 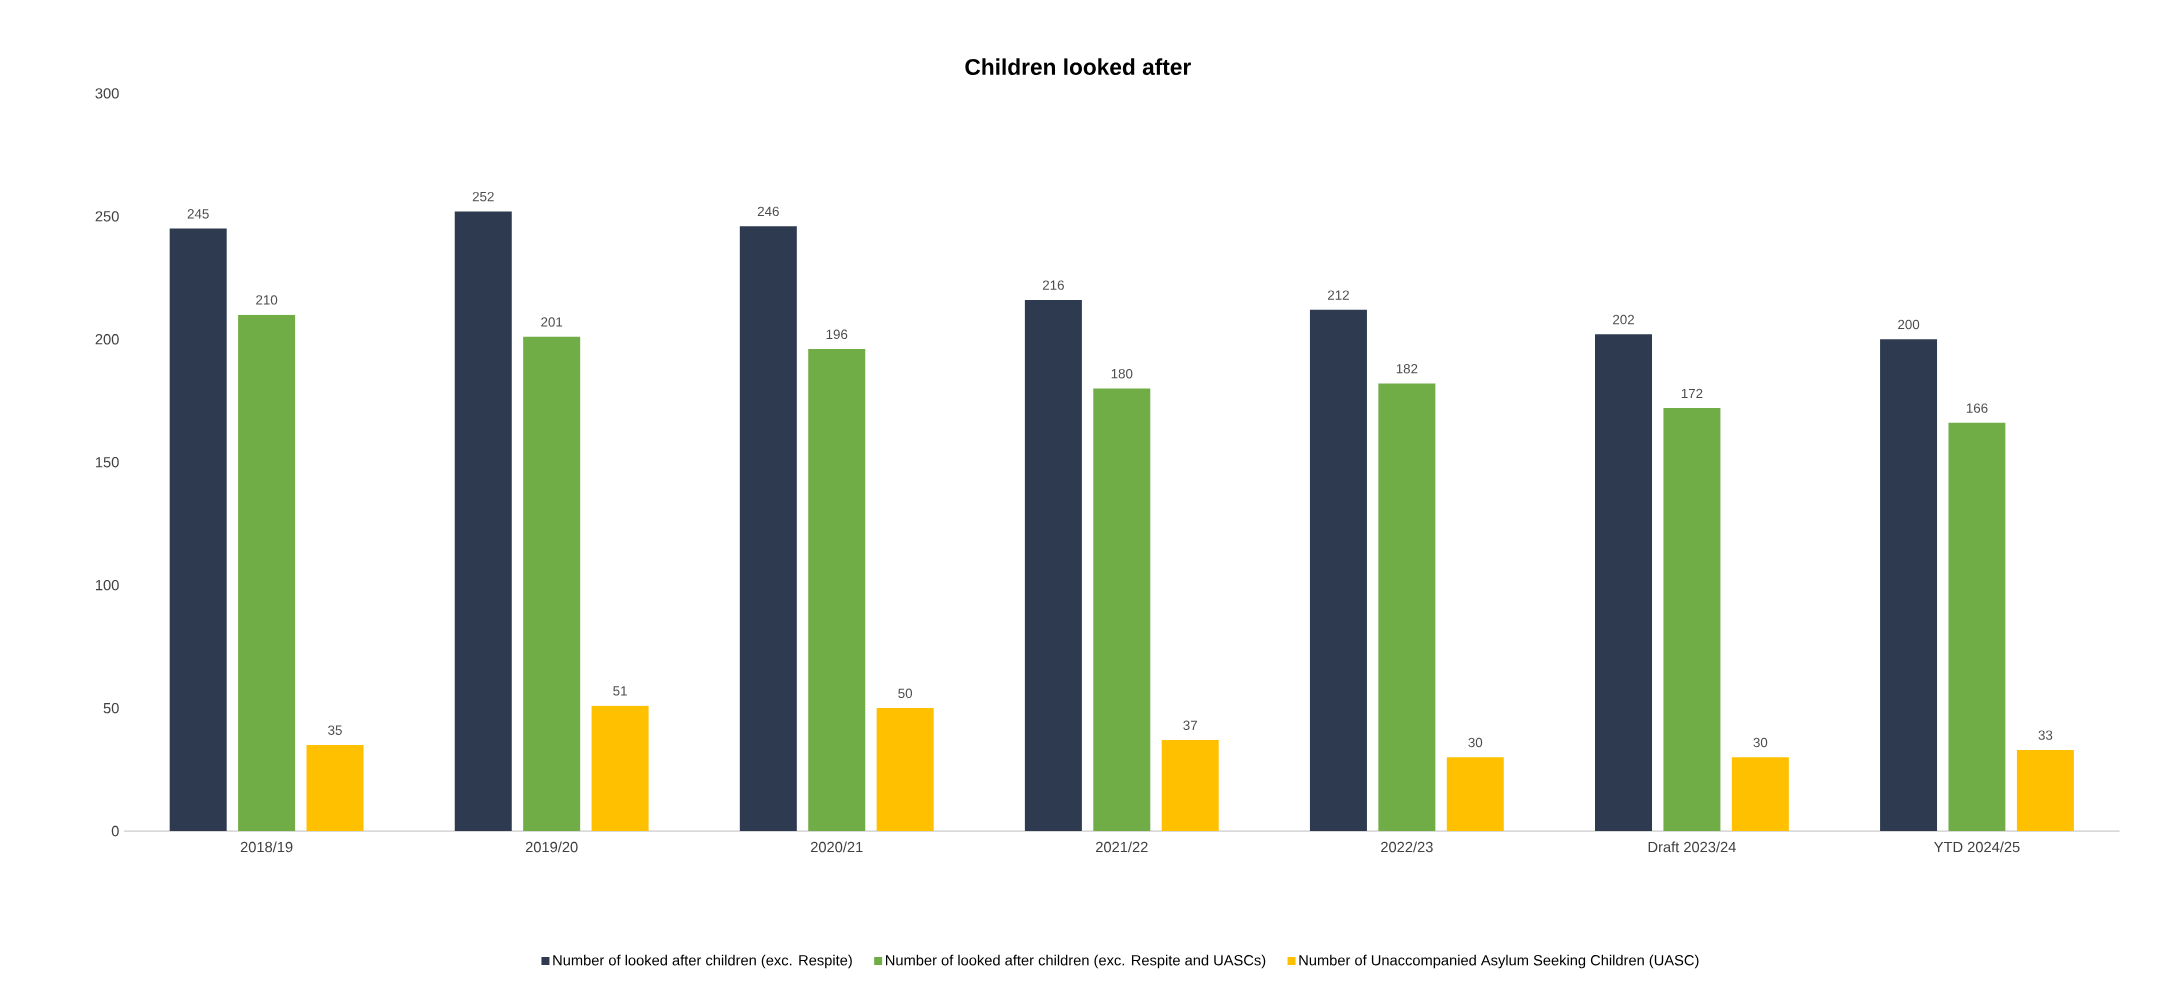 I want to click on data-label: 252, so click(x=483, y=196).